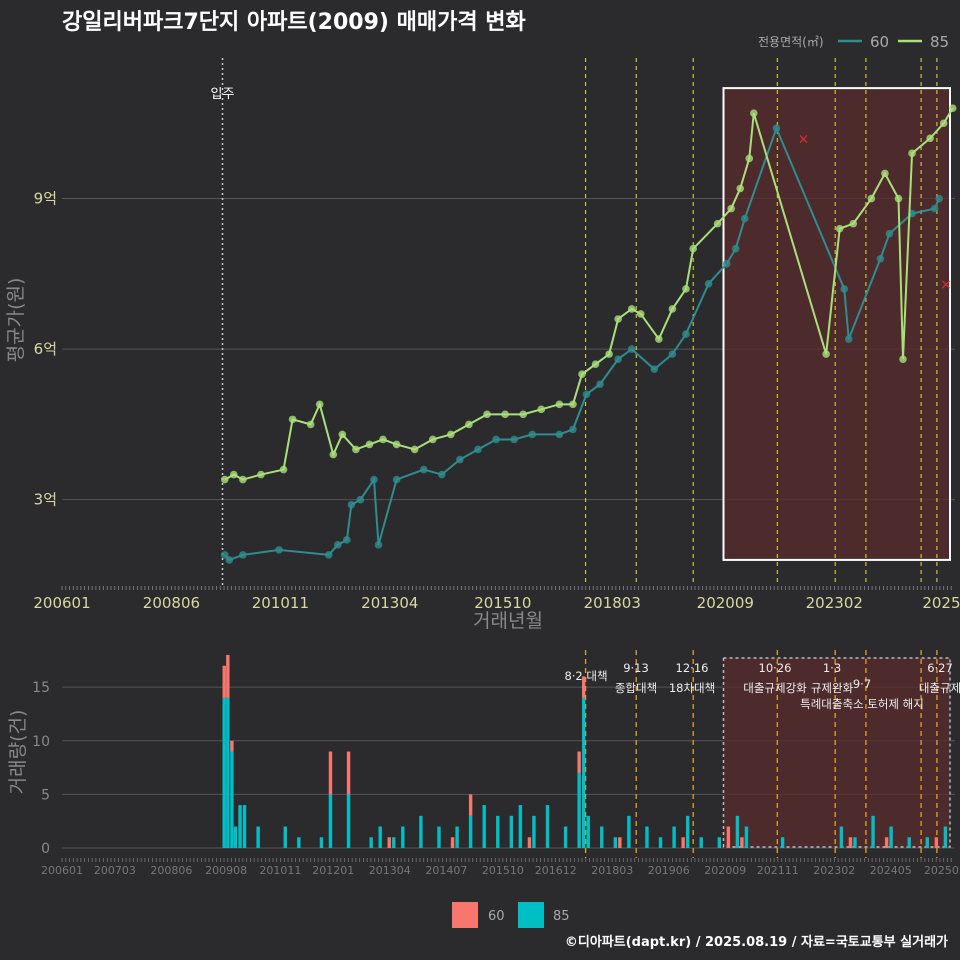  Describe the element at coordinates (775, 668) in the screenshot. I see `policy-annotation: 10·26` at that location.